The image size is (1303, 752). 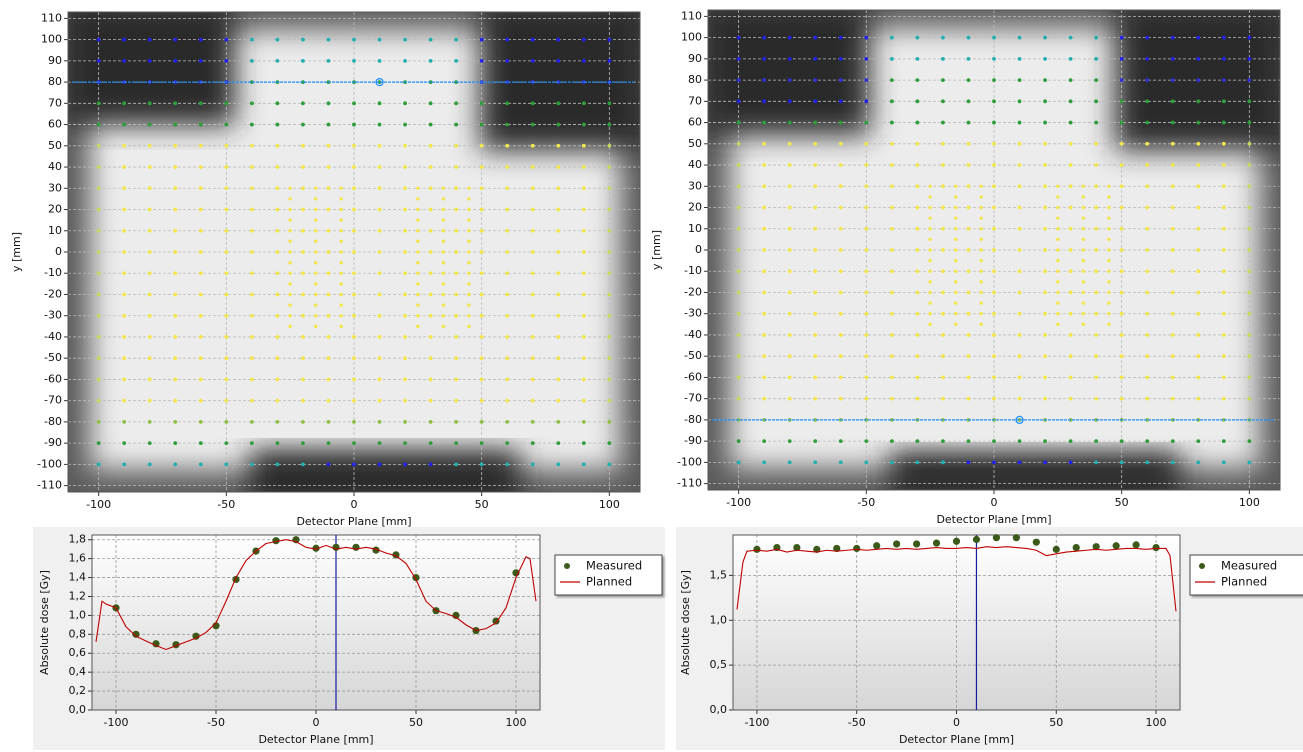 I want to click on y-tick-label: 0, so click(x=698, y=249).